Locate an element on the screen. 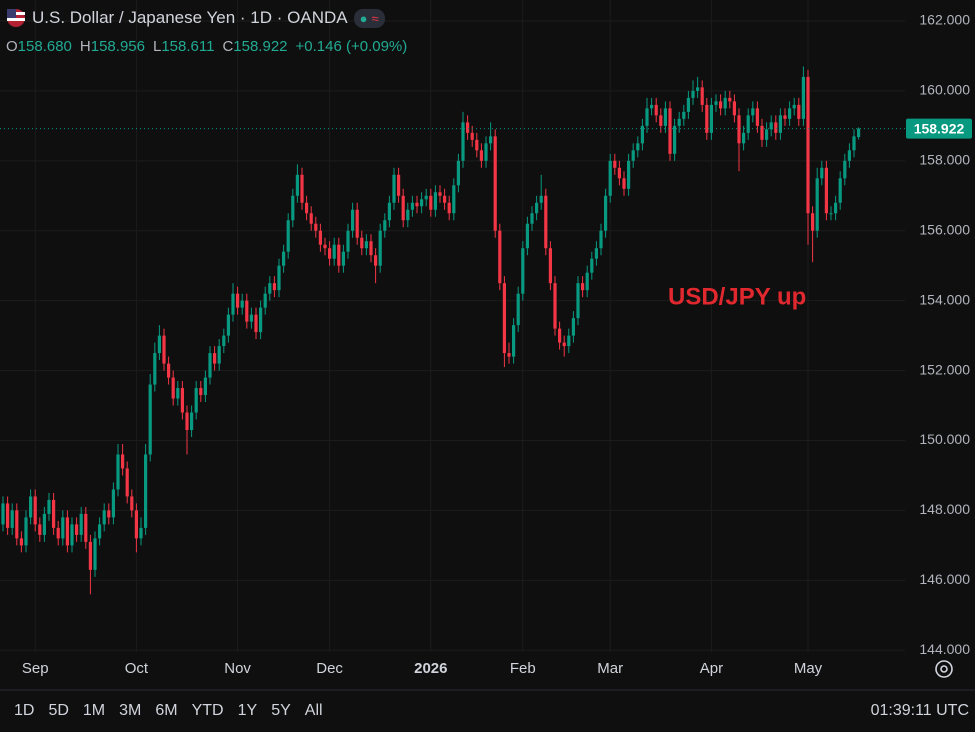  range-button: 3M is located at coordinates (130, 710).